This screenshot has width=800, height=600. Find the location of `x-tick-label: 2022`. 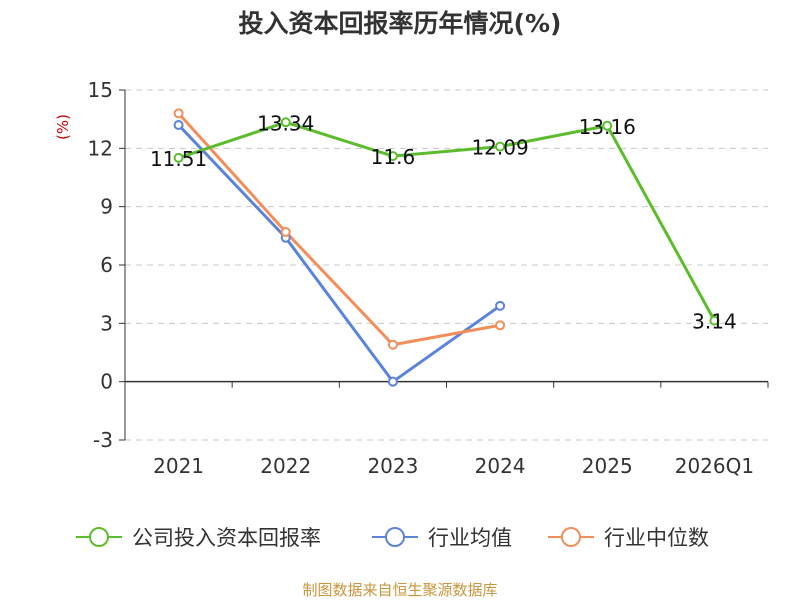

x-tick-label: 2022 is located at coordinates (285, 466).